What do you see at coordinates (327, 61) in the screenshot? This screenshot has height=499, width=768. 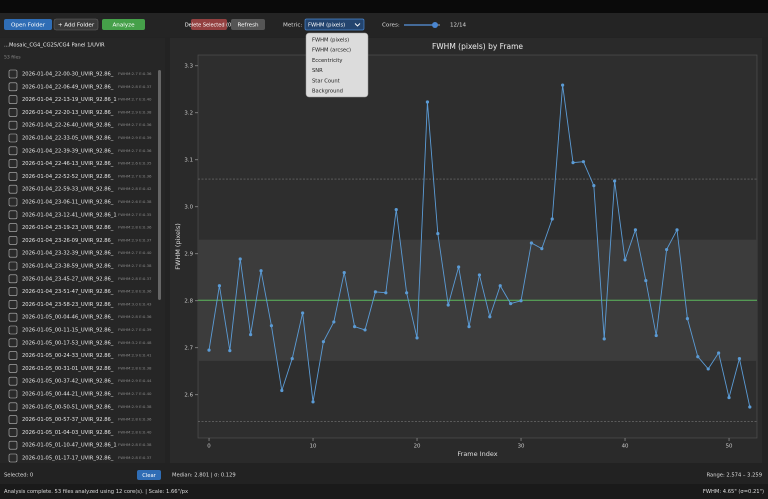 I see `dropdown-option: Eccentricity` at bounding box center [327, 61].